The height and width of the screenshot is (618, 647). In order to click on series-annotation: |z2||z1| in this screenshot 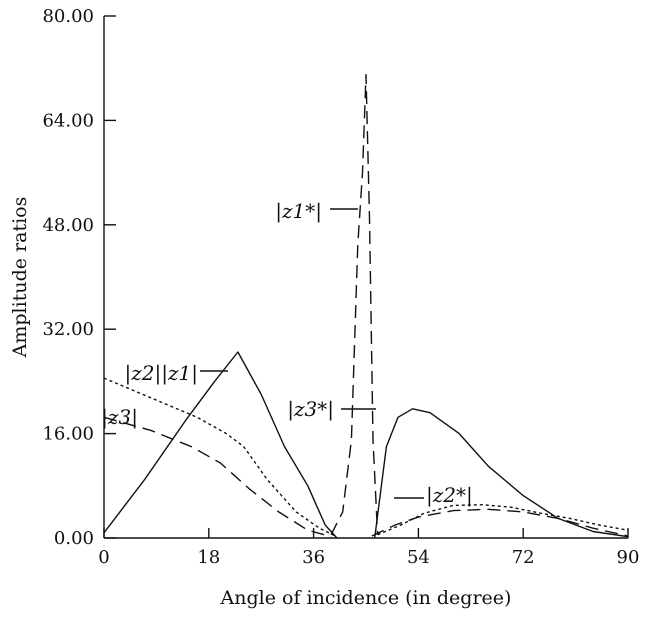, I will do `click(161, 373)`.